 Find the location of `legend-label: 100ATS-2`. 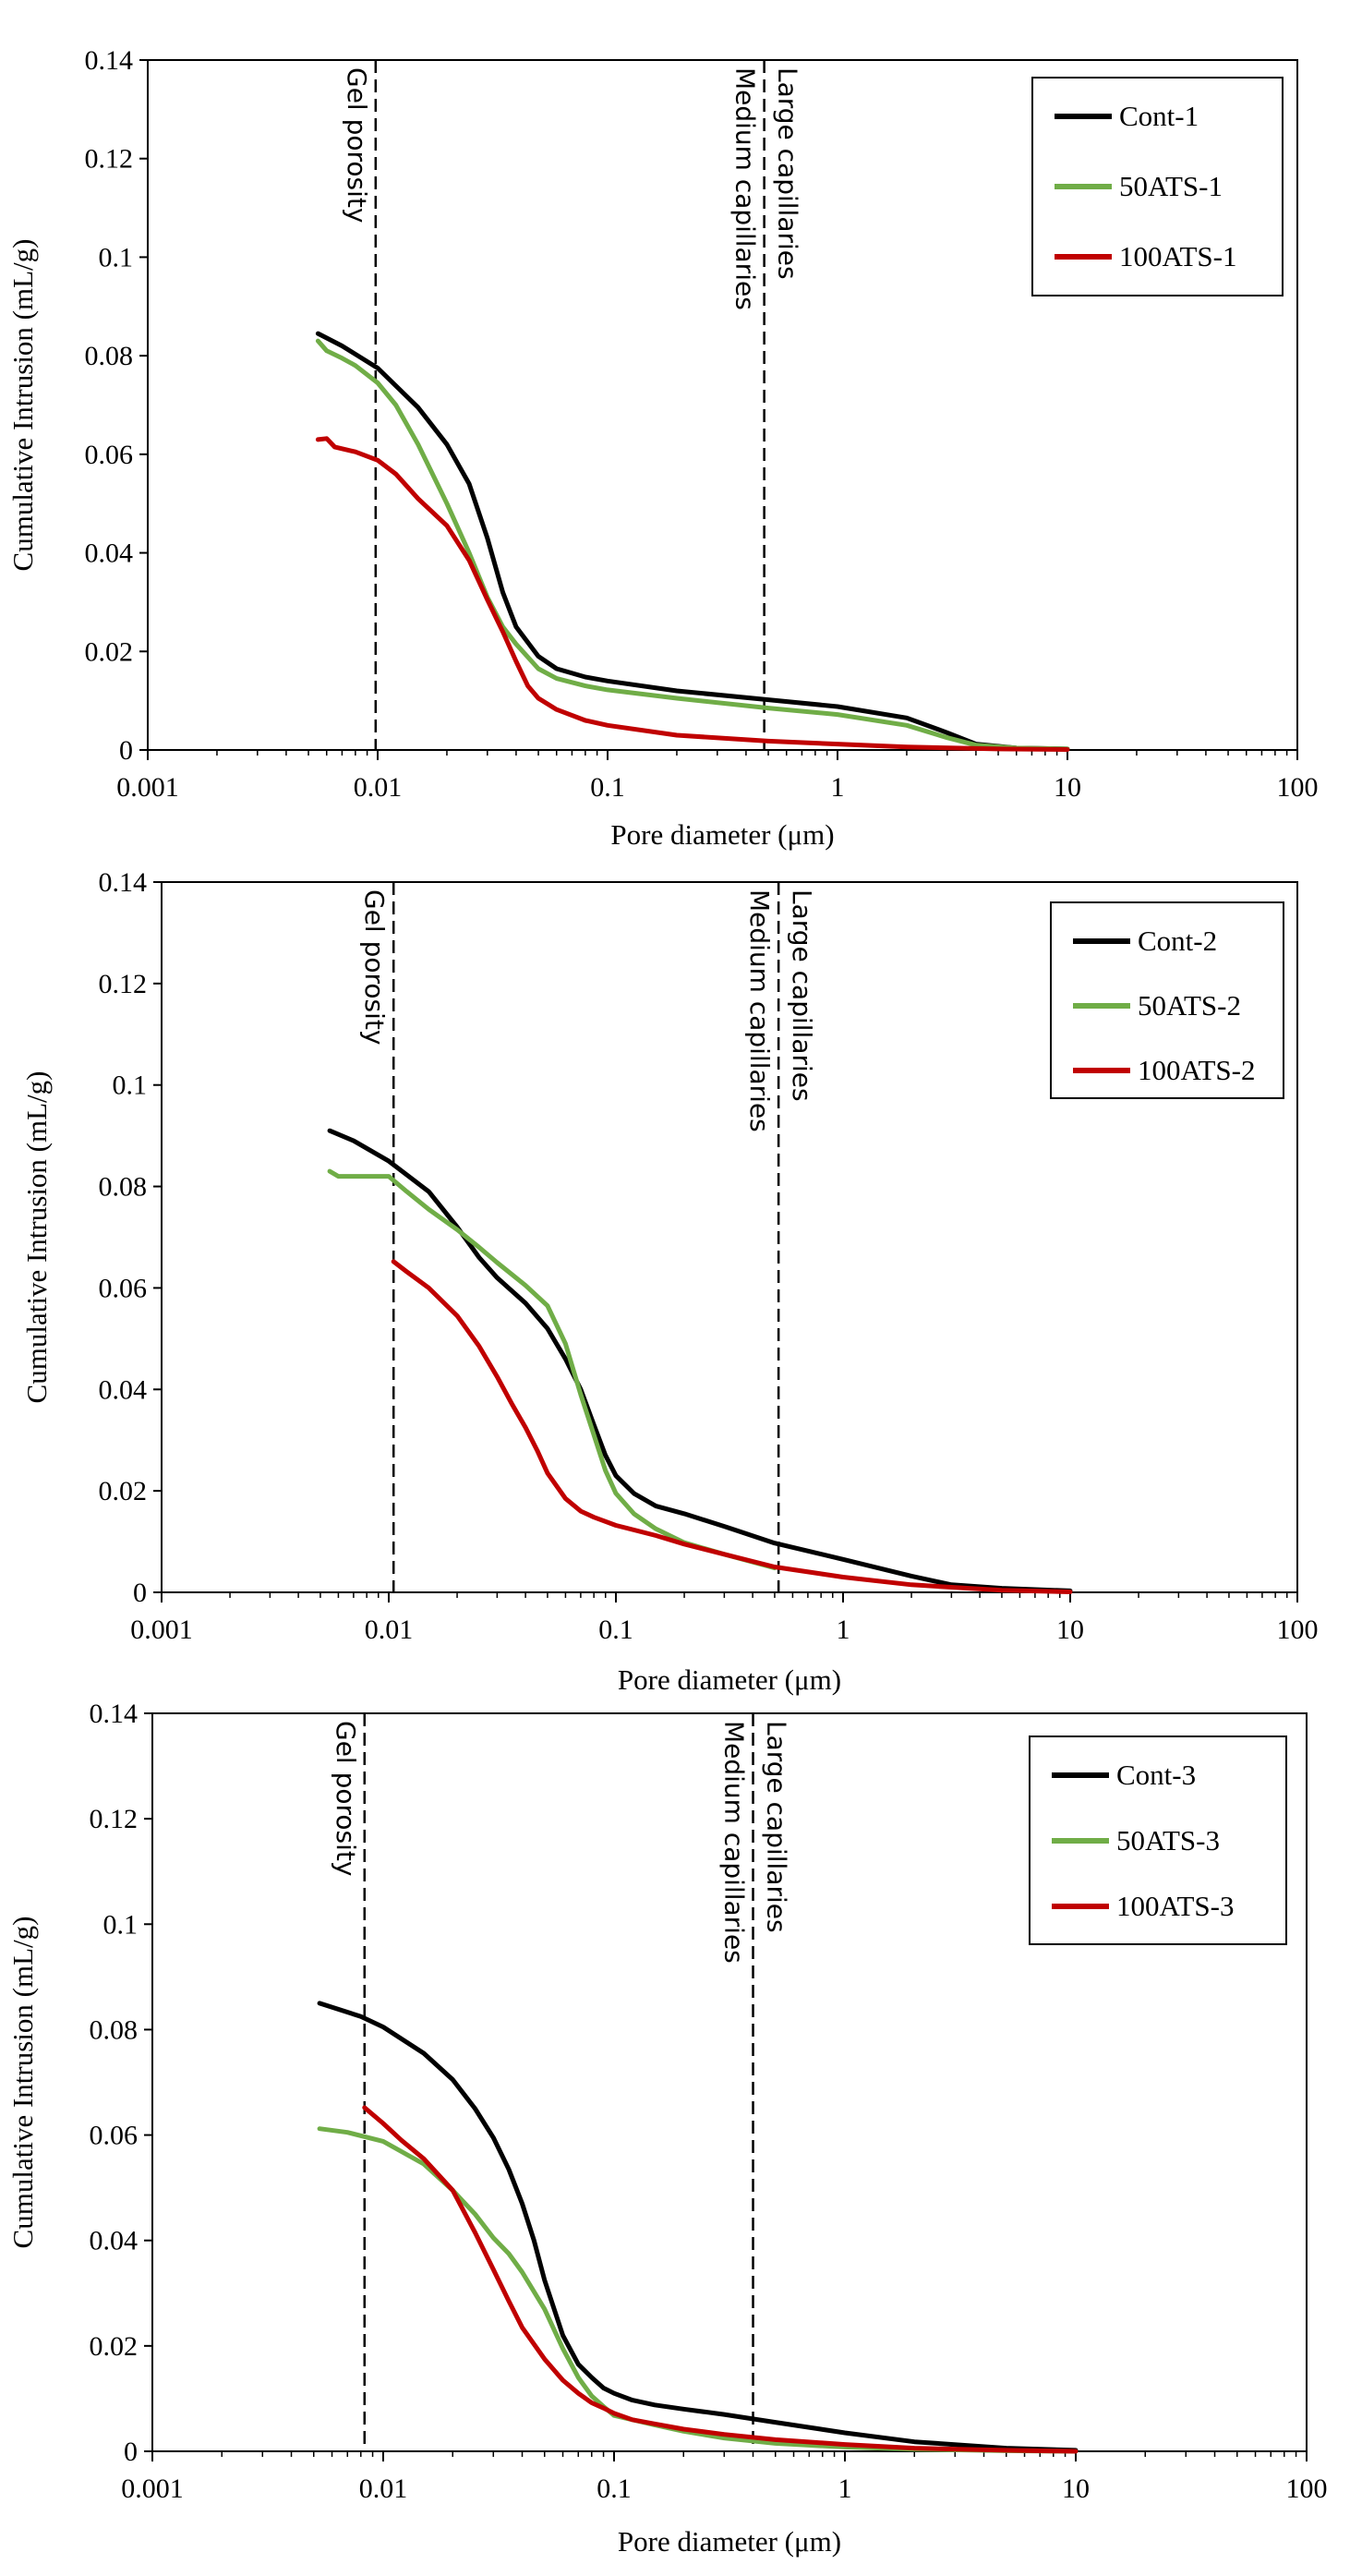

legend-label: 100ATS-2 is located at coordinates (1196, 1070).